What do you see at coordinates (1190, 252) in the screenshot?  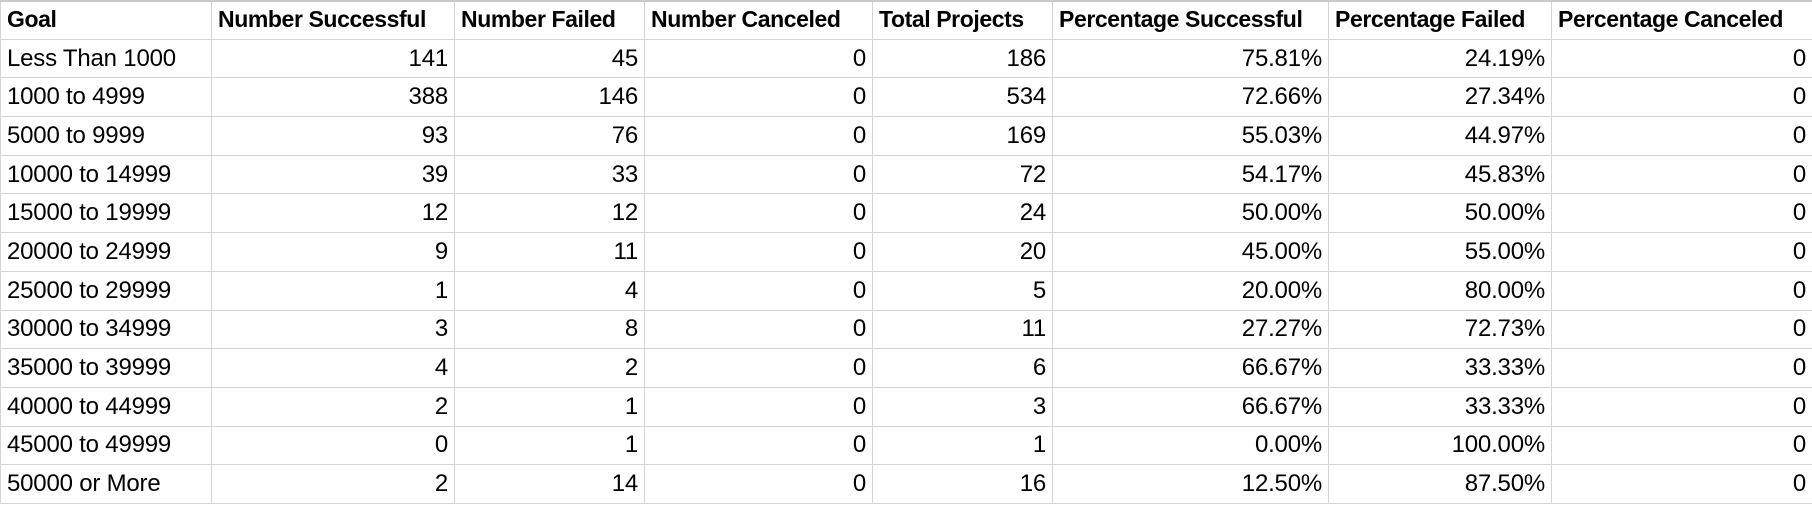 I see `data-cell: 45.00%` at bounding box center [1190, 252].